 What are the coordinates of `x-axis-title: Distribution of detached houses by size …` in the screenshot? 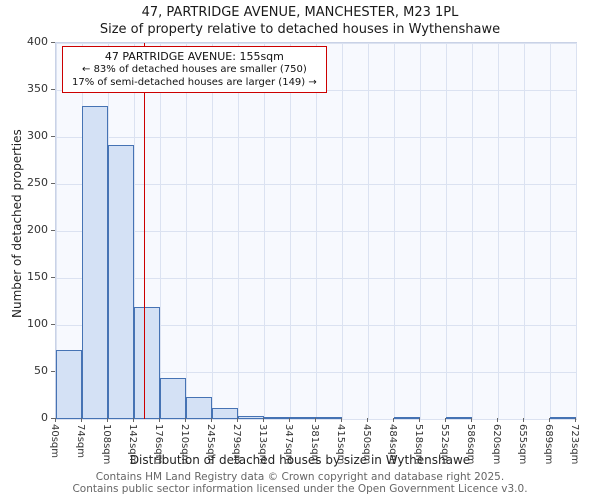 It's located at (300, 460).